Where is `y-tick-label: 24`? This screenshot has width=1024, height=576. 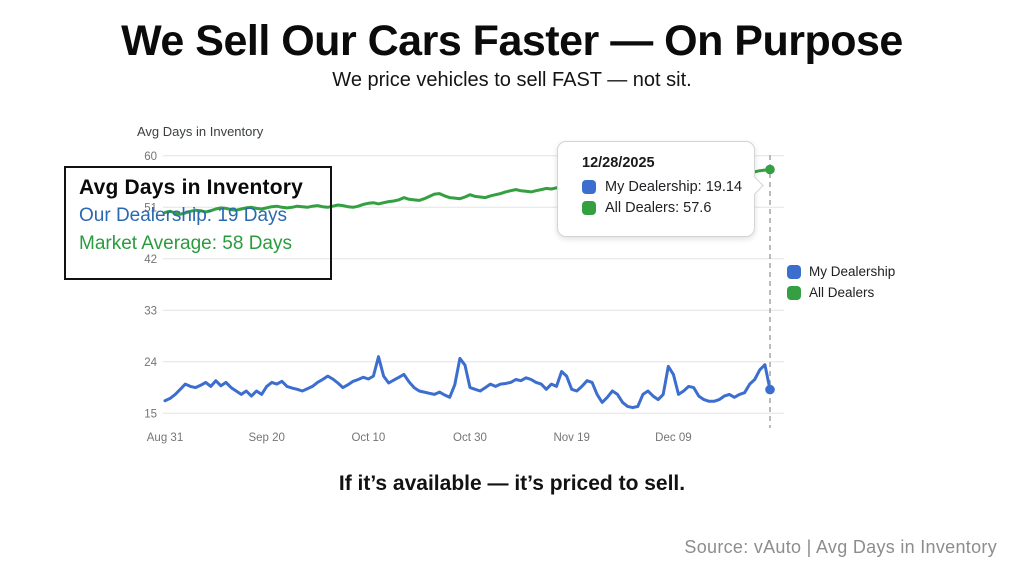
y-tick-label: 24 is located at coordinates (150, 363).